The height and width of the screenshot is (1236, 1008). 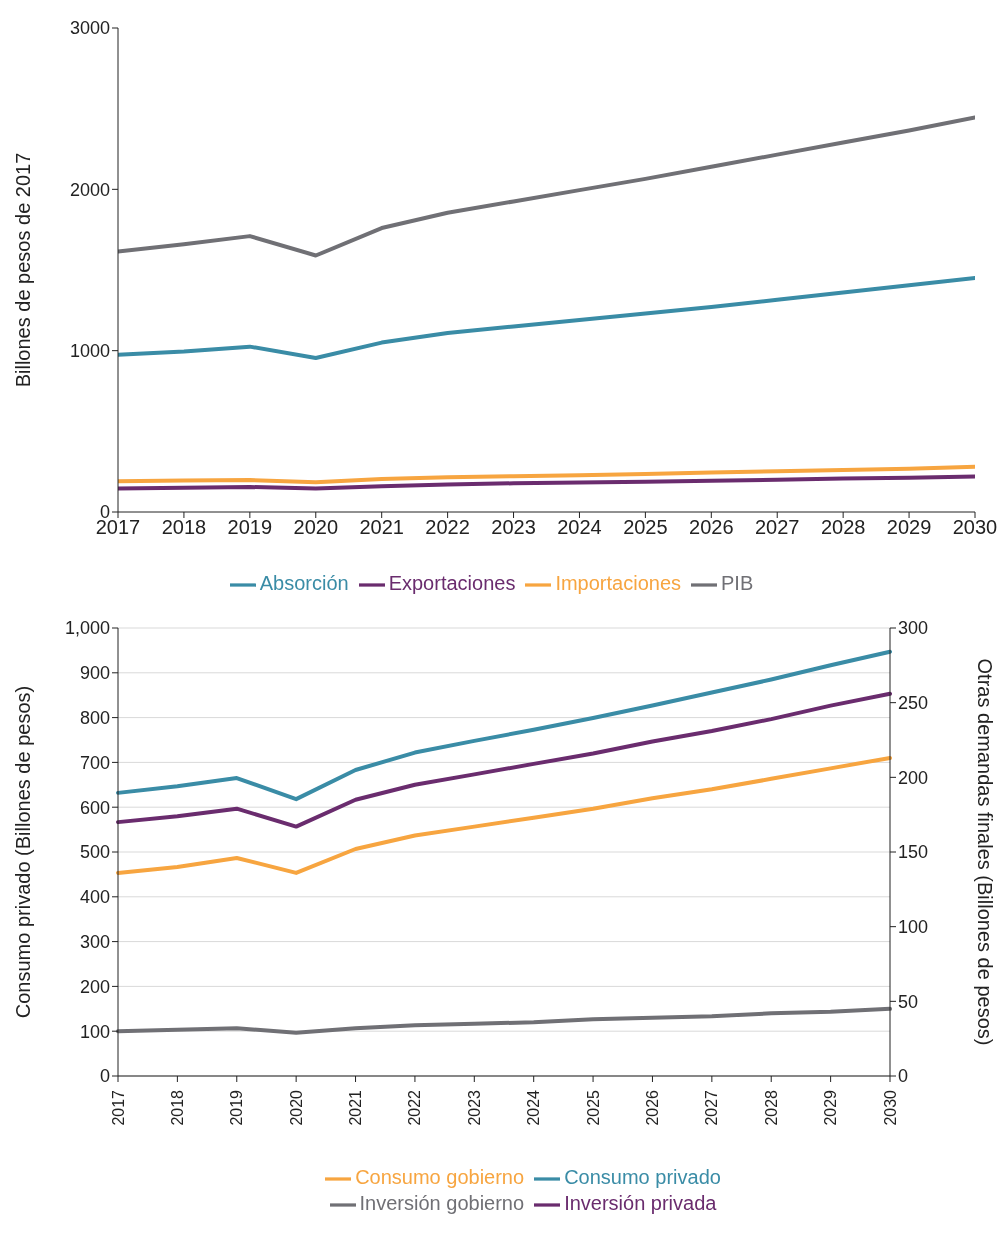 I want to click on y2-tick-label: 200, so click(x=913, y=777).